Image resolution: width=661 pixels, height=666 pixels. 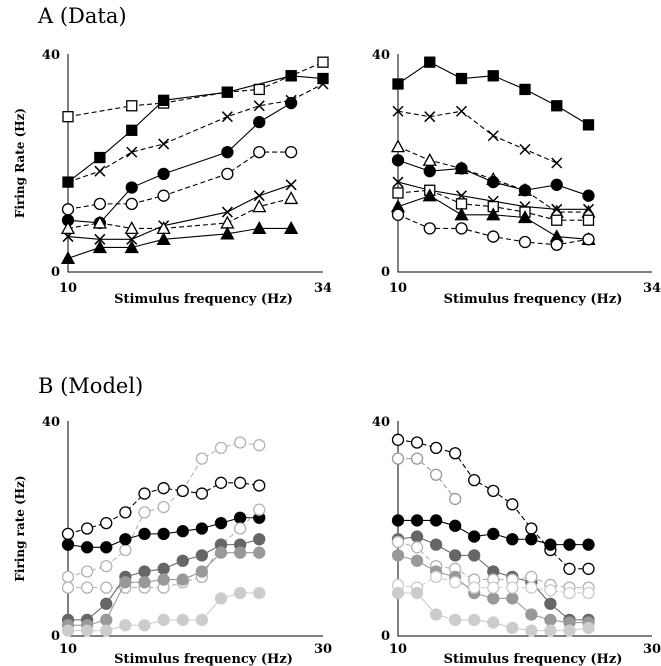 I want to click on y-axis-label: Firing Rate (Hz), so click(x=20, y=163).